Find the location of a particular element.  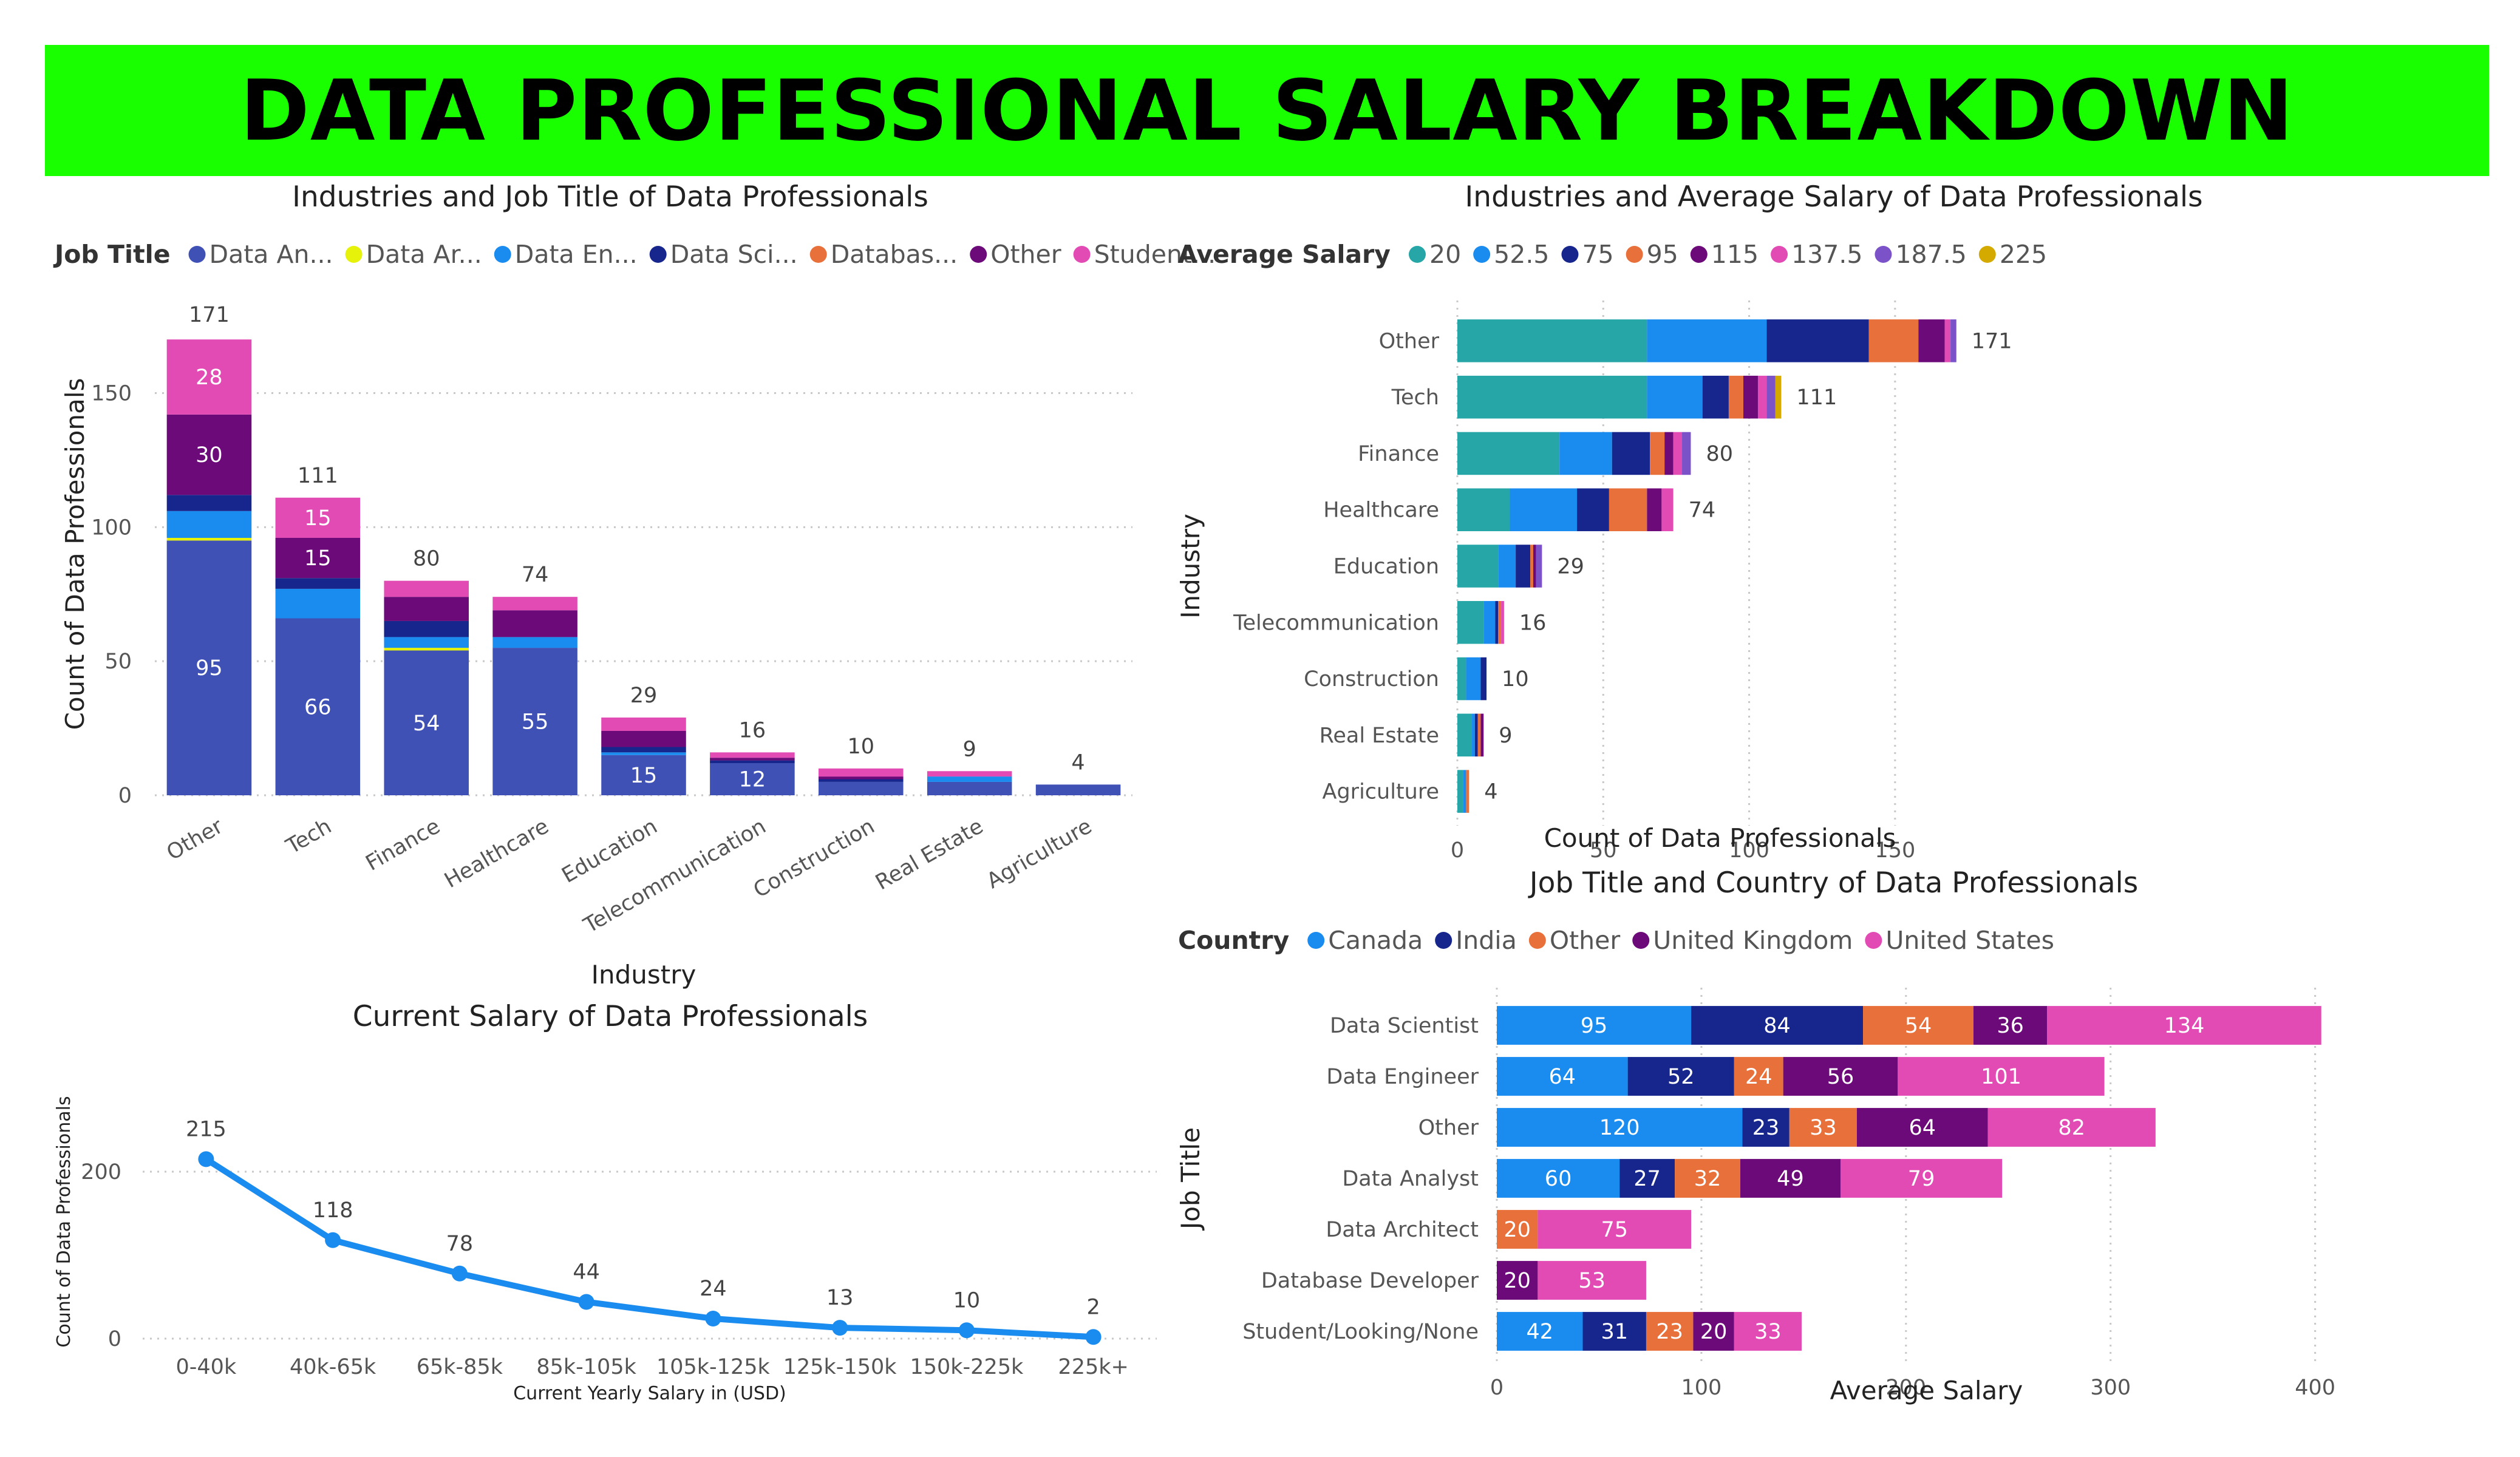

chart2-legend-item: 52.5 is located at coordinates (1521, 254).